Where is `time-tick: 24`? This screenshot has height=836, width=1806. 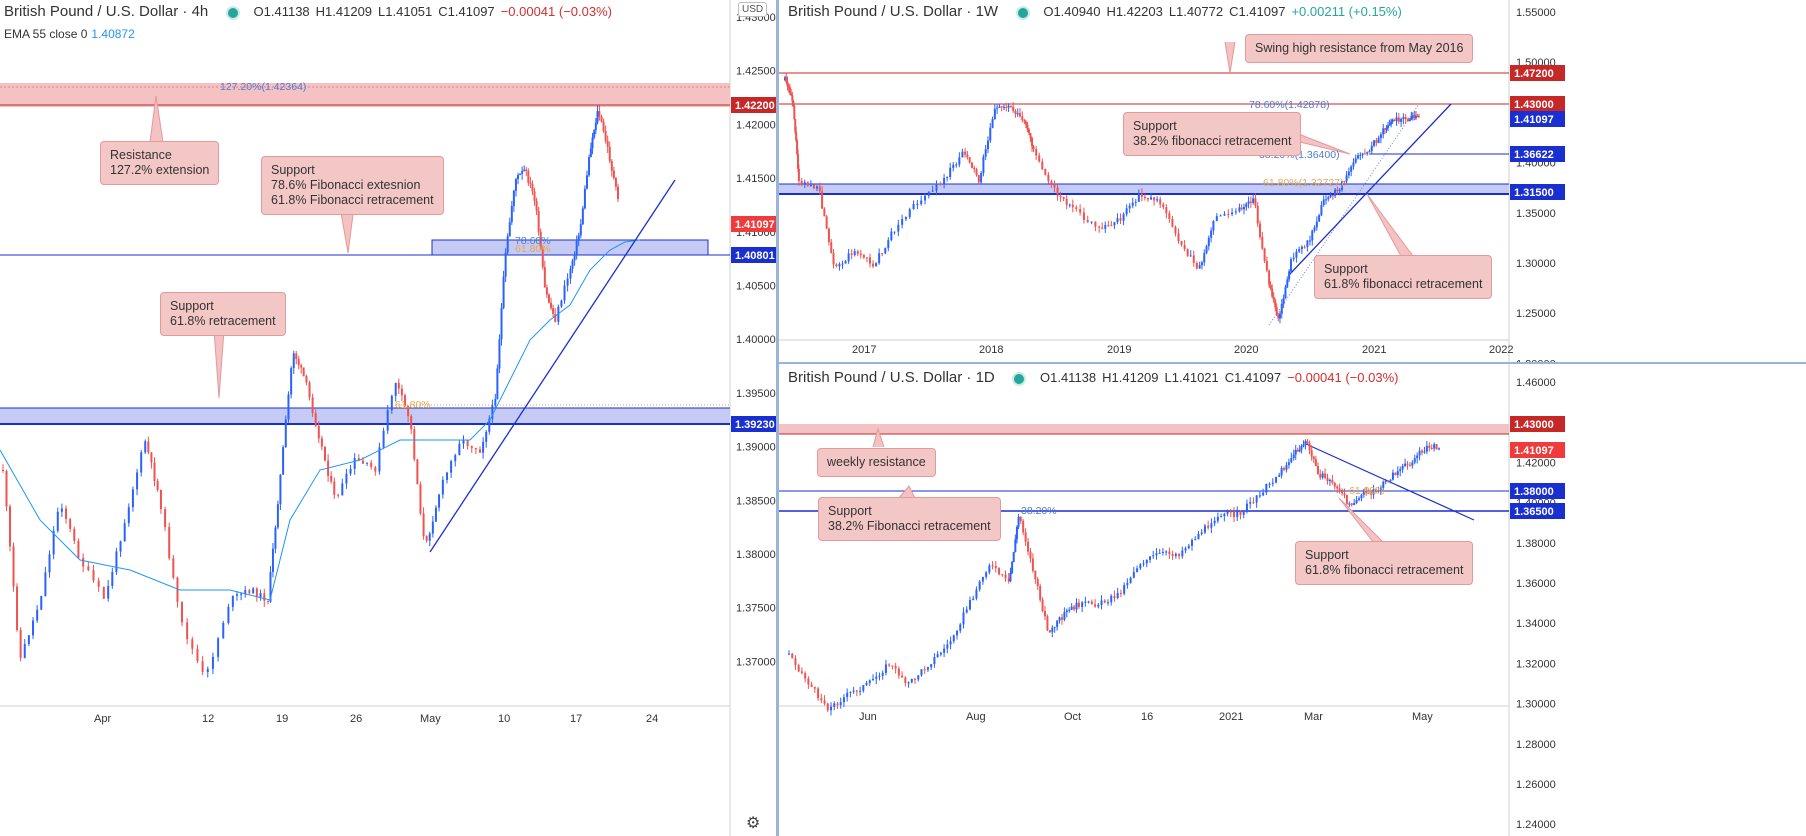
time-tick: 24 is located at coordinates (652, 719).